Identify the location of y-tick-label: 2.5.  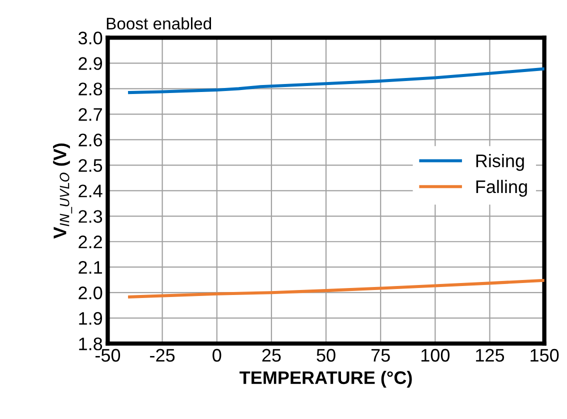
(90, 165).